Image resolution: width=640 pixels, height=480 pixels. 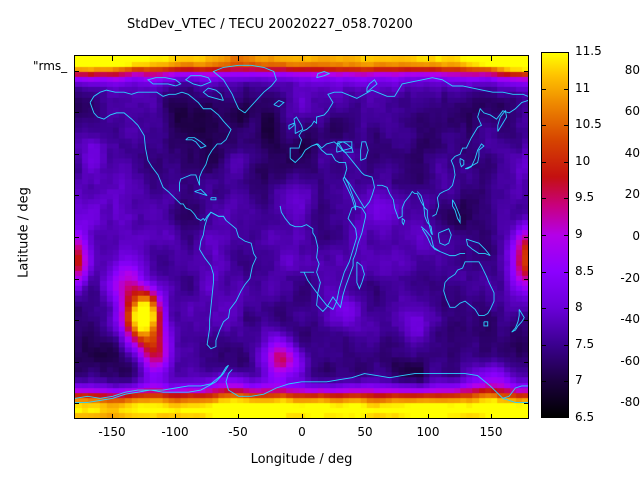 What do you see at coordinates (632, 153) in the screenshot?
I see `y-tick-label: 40` at bounding box center [632, 153].